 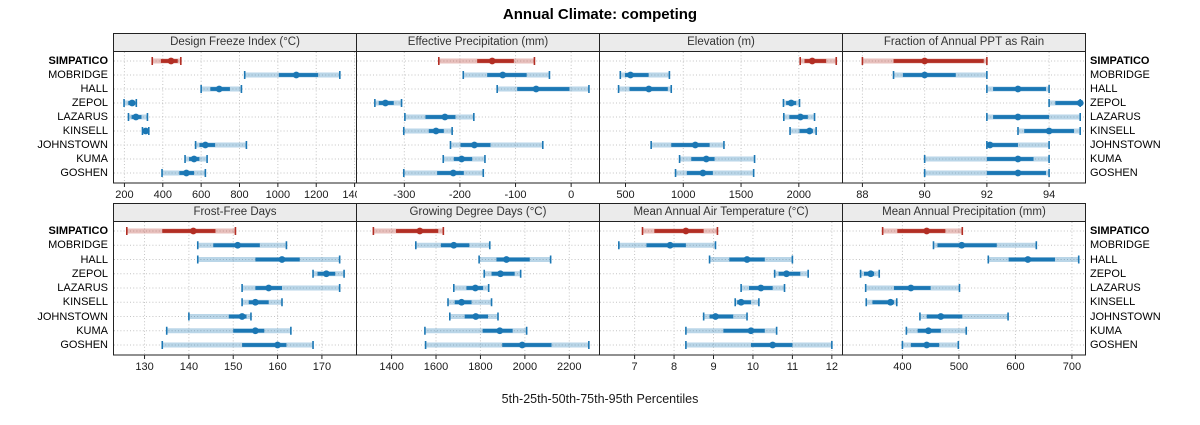 What do you see at coordinates (478, 126) in the screenshot?
I see `panel-plot-effective-precipitation-mm: -300 -200 -100 0` at bounding box center [478, 126].